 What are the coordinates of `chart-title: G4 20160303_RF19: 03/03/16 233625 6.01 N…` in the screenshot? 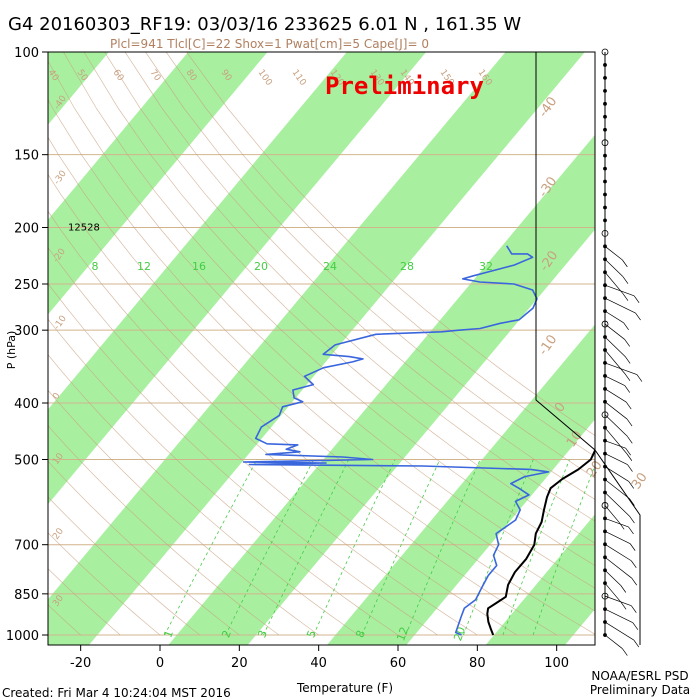 It's located at (264, 24).